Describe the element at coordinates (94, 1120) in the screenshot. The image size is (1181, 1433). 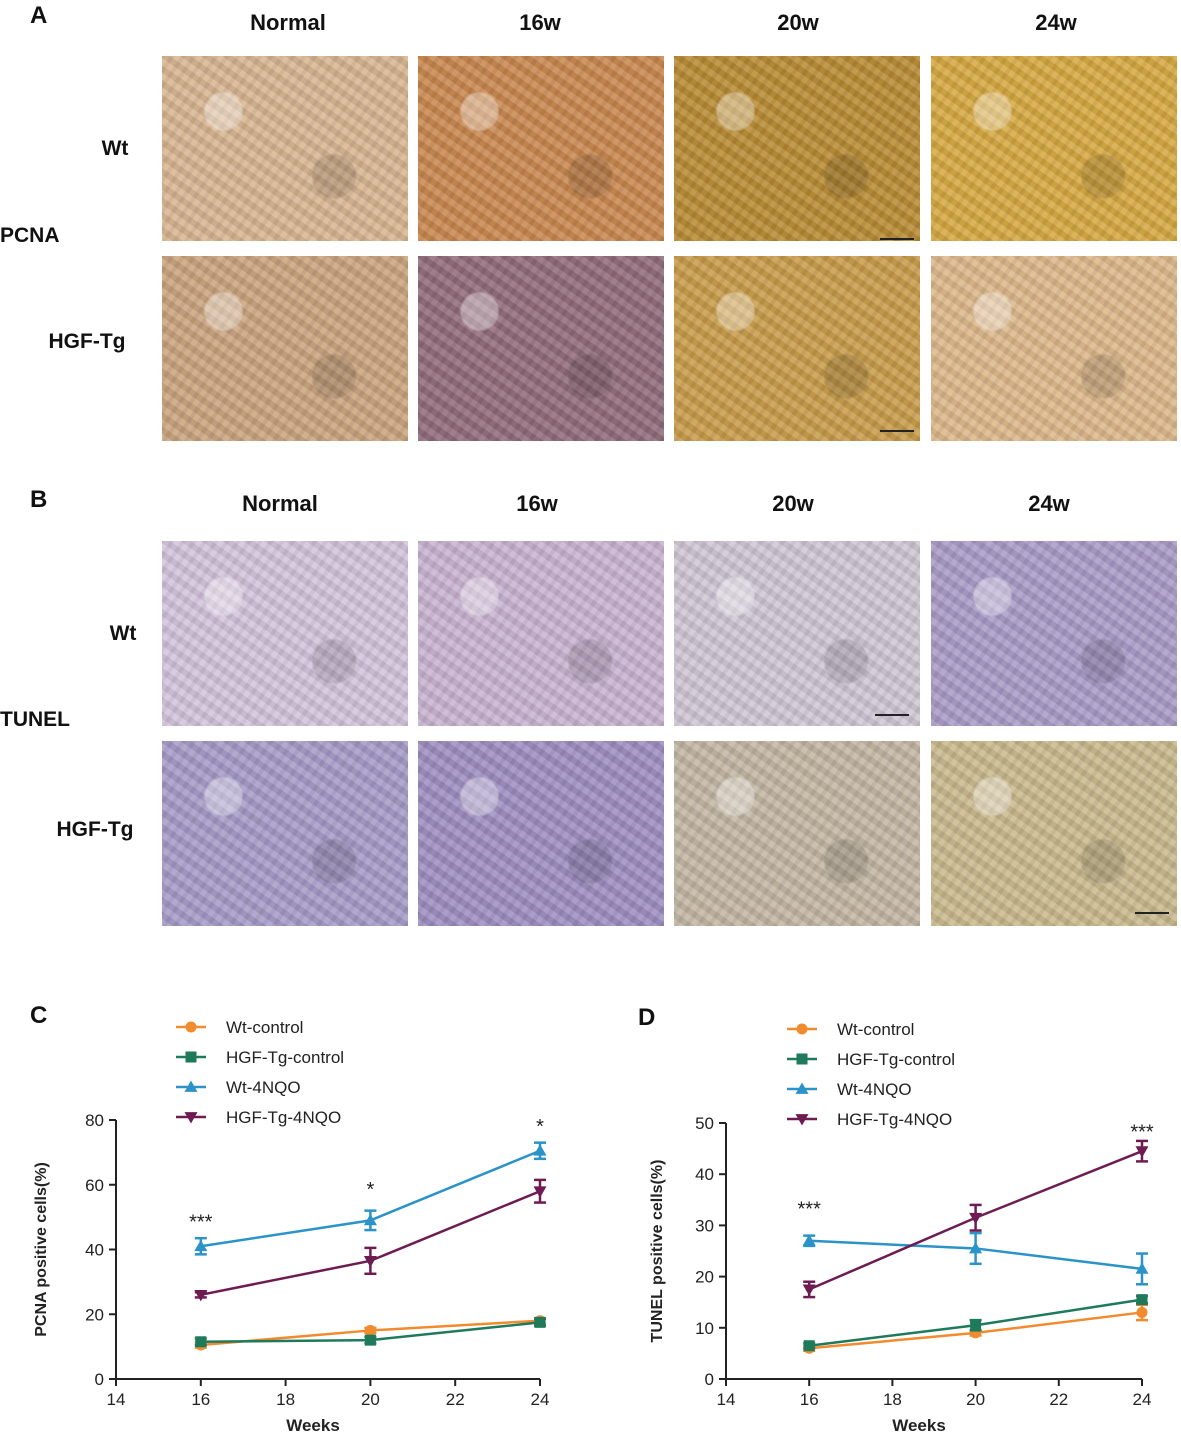
I see `chart-c-y-tick-label: 80` at that location.